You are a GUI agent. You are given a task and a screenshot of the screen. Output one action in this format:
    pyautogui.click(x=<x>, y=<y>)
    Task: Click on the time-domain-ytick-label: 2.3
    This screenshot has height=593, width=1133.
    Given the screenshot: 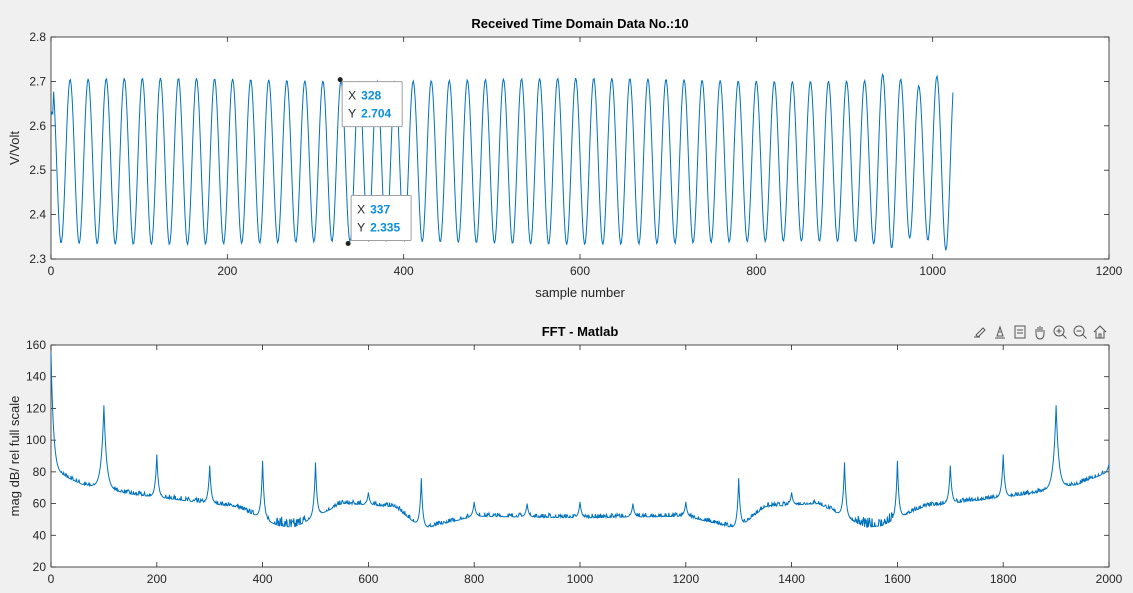 What is the action you would take?
    pyautogui.click(x=37, y=259)
    